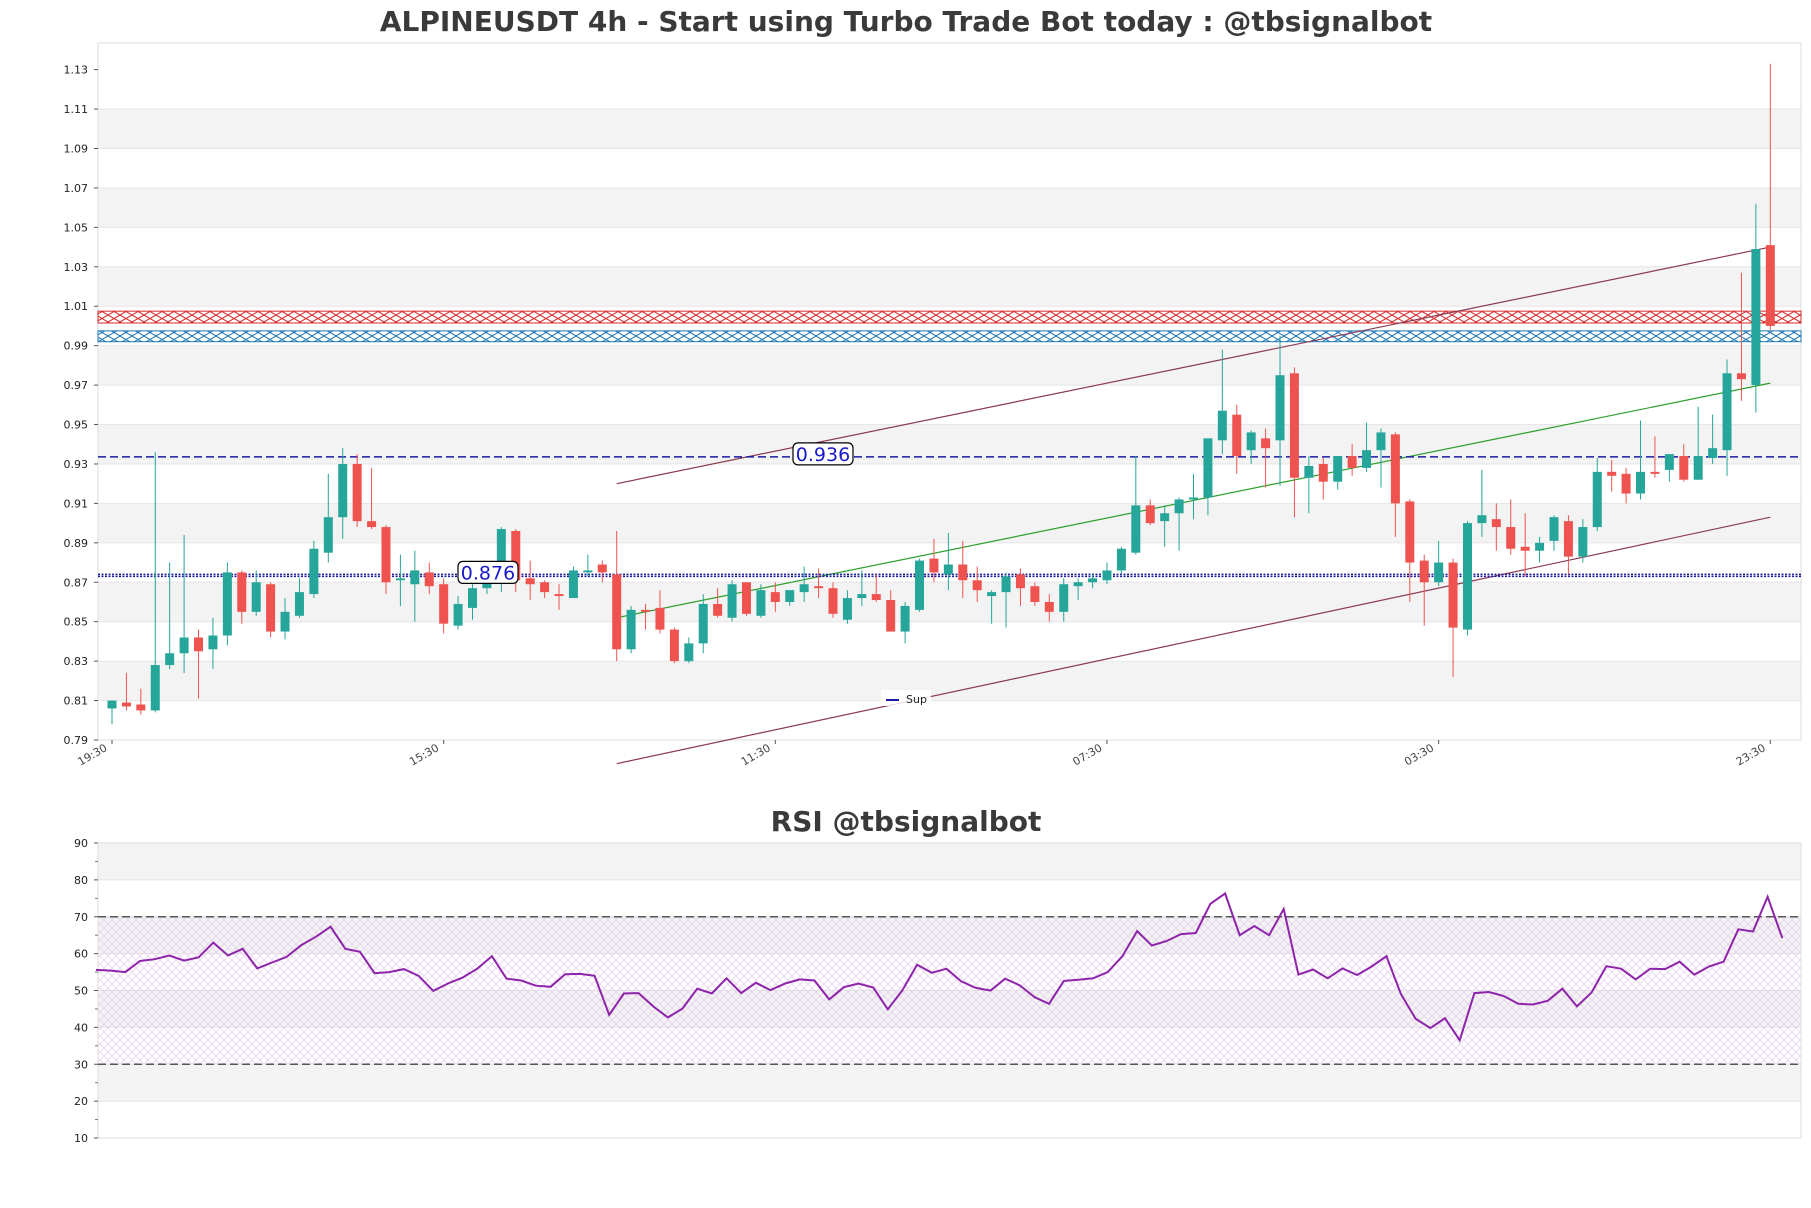  I want to click on rsi-y-axis: 10 20 30 40 50 60 70 80 90, so click(86, 991).